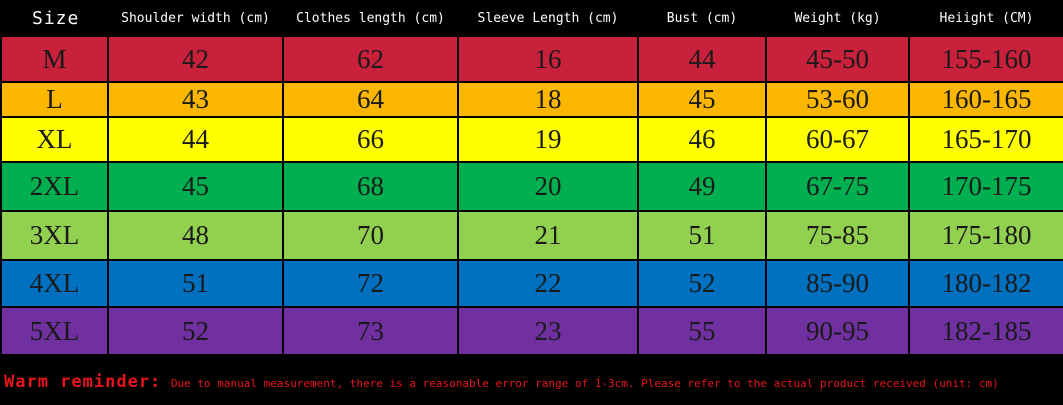 Image resolution: width=1063 pixels, height=405 pixels. What do you see at coordinates (837, 283) in the screenshot?
I see `value-cell: 85-90` at bounding box center [837, 283].